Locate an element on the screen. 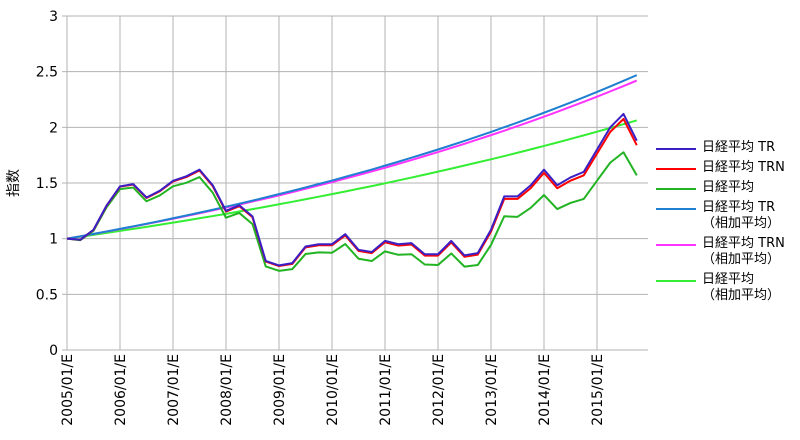 The image size is (800, 440). y-tick-label: 2.5 is located at coordinates (47, 73).